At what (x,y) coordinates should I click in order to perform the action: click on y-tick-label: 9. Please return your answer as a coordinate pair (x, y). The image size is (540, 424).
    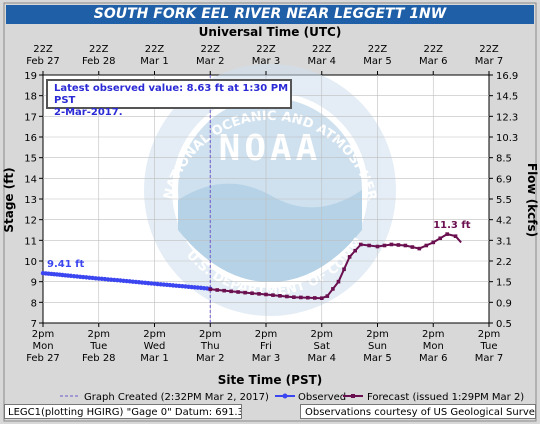
    Looking at the image, I should click on (34, 283).